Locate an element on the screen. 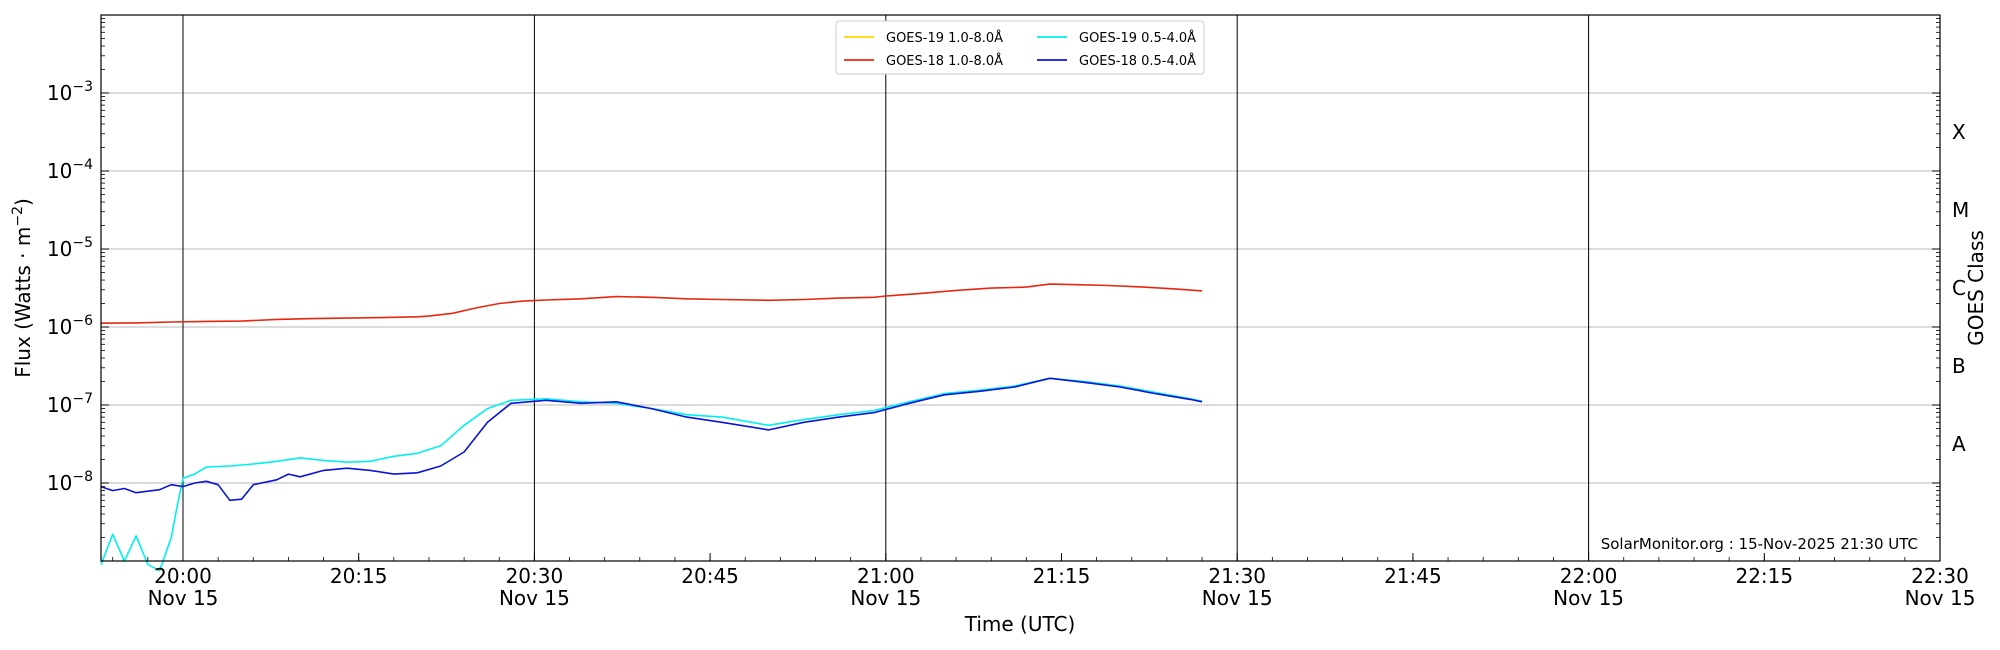 The image size is (2000, 650). goes-class-labels: A B C M X is located at coordinates (1960, 288).